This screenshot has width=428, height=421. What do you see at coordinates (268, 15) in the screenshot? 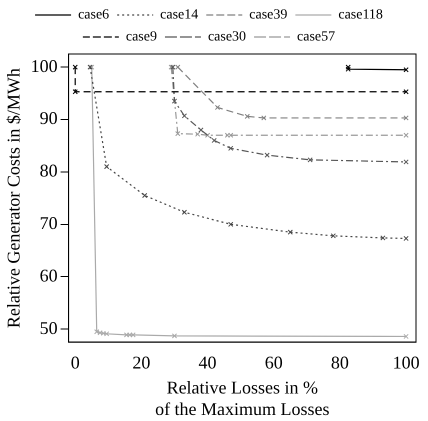
I see `legend-label: case39` at bounding box center [268, 15].